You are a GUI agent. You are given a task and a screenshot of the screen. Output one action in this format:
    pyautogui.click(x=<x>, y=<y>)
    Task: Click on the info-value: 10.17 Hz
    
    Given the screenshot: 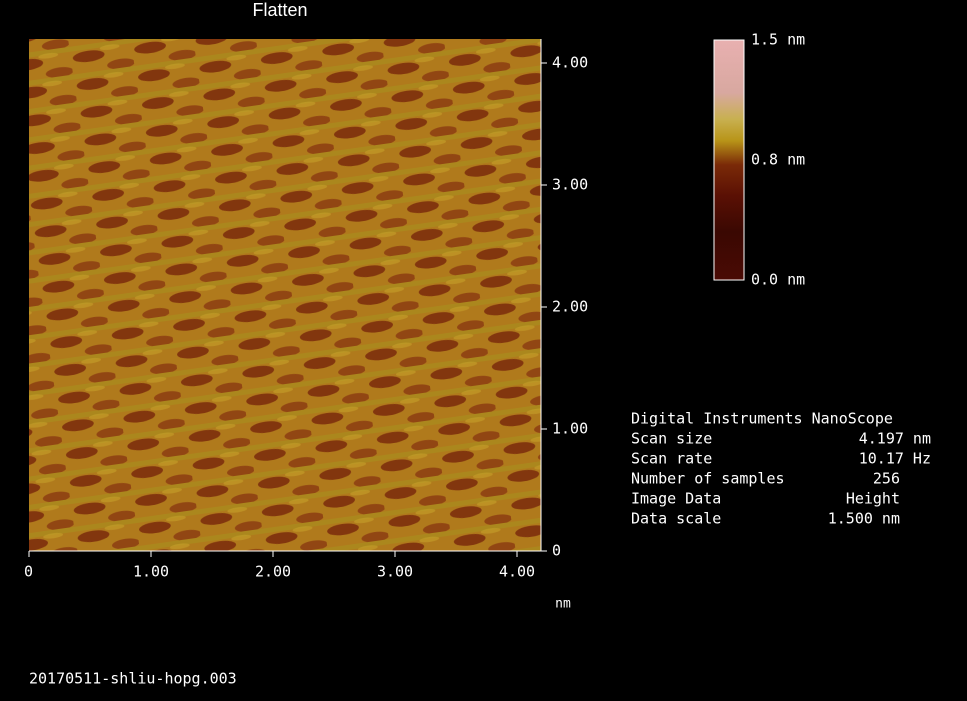 What is the action you would take?
    pyautogui.click(x=895, y=459)
    